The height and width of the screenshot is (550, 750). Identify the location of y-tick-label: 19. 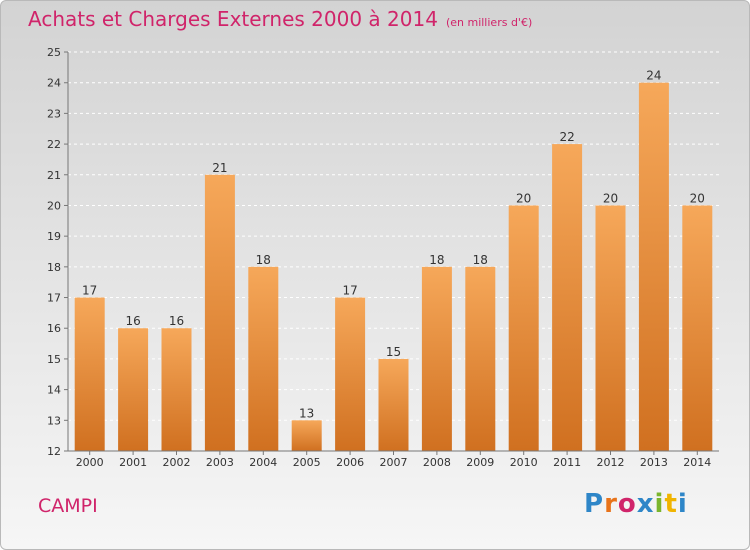
(54, 236).